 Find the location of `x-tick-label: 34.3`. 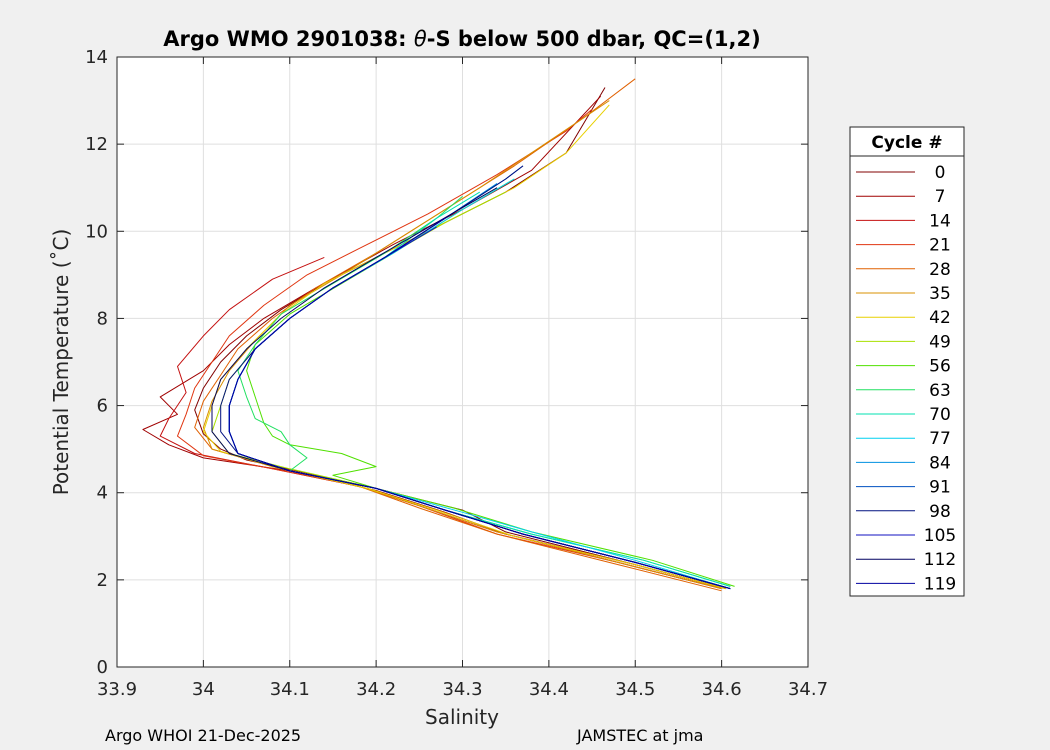

x-tick-label: 34.3 is located at coordinates (462, 689).